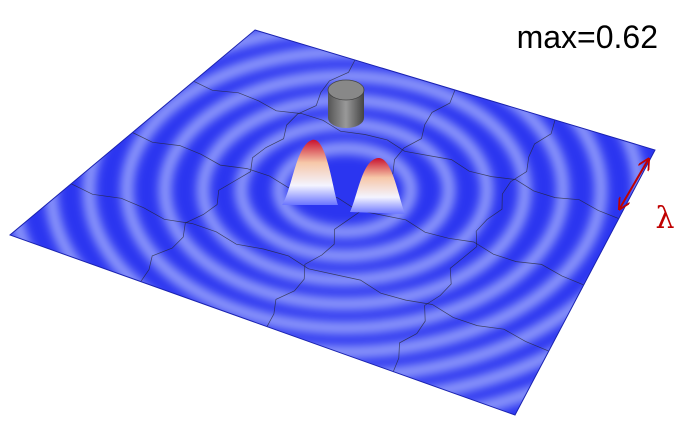  I want to click on grid-line, so click(474, 245).